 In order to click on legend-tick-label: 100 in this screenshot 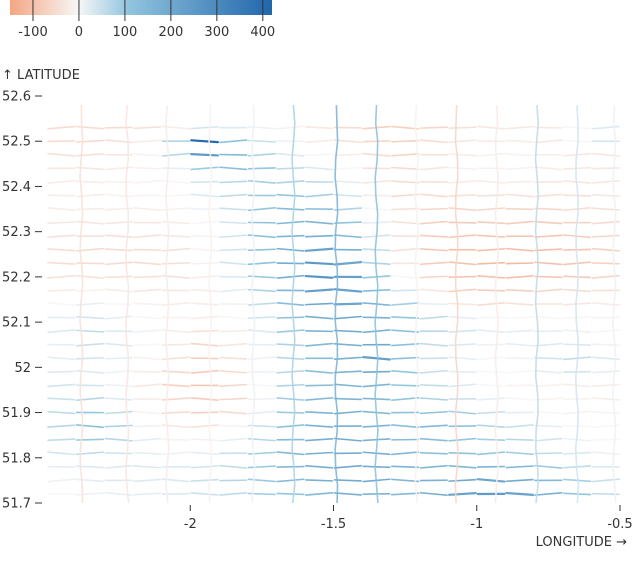, I will do `click(124, 32)`.